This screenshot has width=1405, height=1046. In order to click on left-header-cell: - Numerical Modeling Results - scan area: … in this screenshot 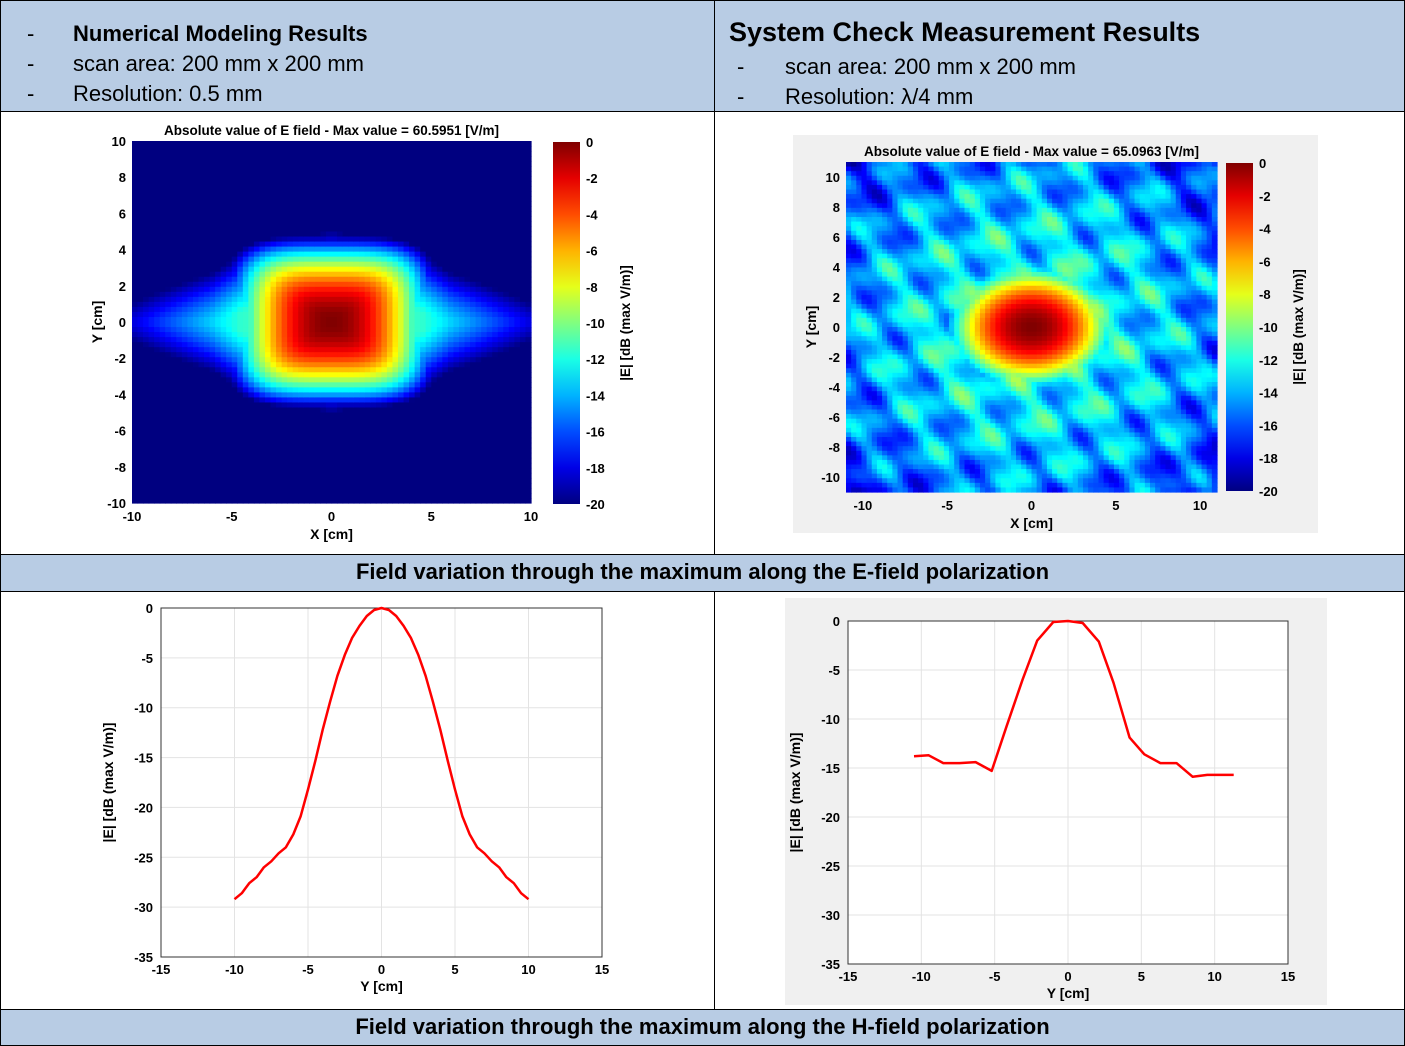, I will do `click(357, 56)`.